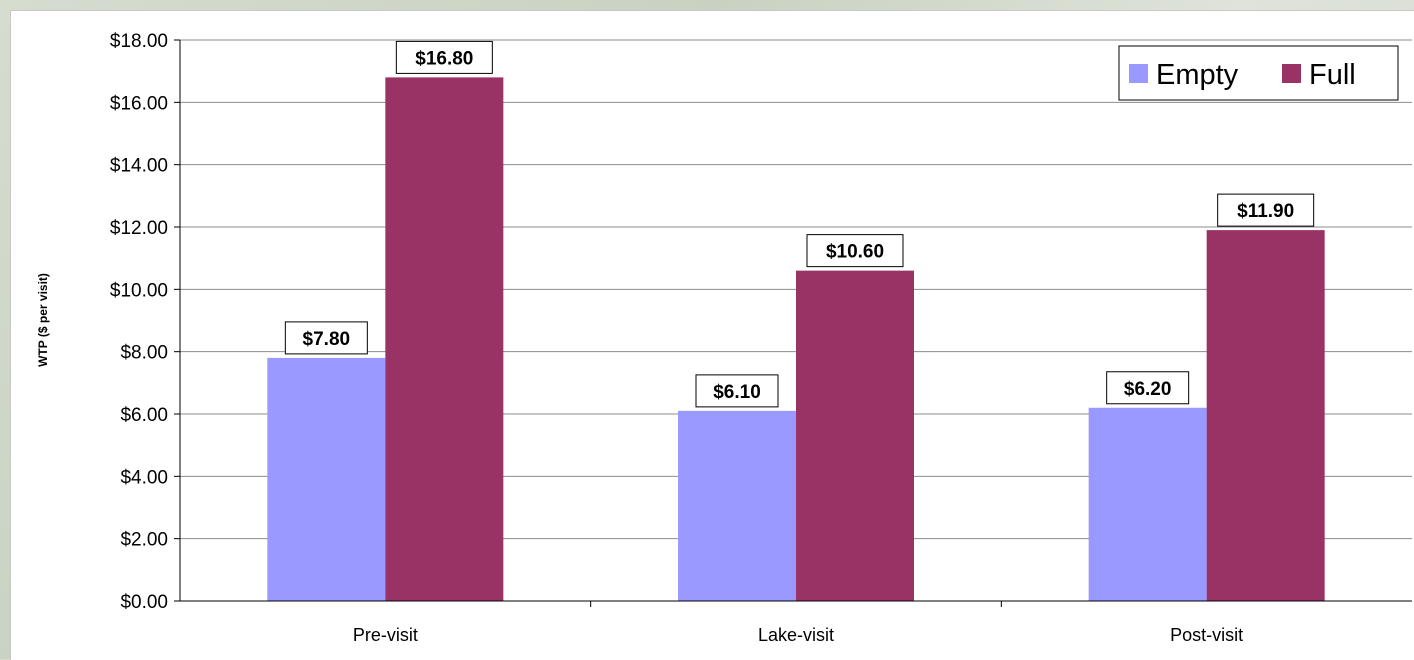  What do you see at coordinates (139, 228) in the screenshot?
I see `y-tick-label: $12.00` at bounding box center [139, 228].